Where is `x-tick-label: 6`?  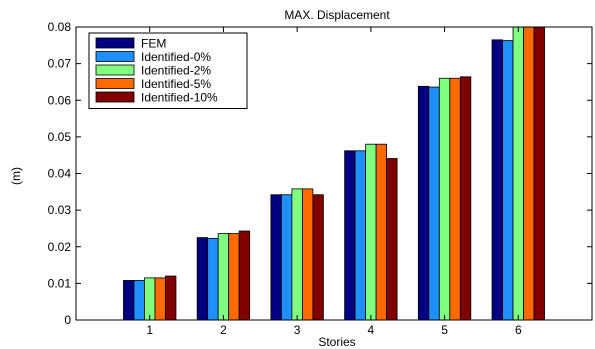 x-tick-label: 6 is located at coordinates (518, 330).